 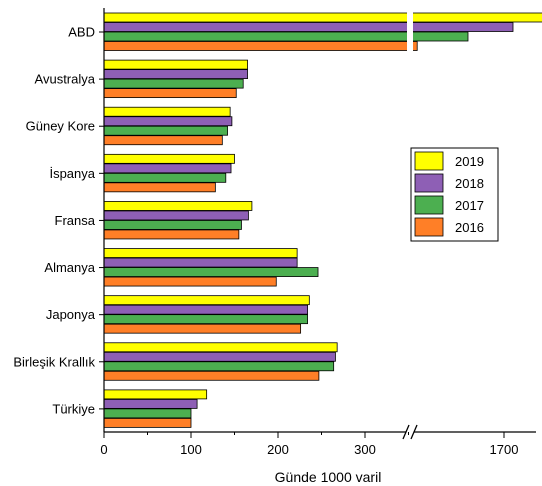 What do you see at coordinates (176, 215) in the screenshot?
I see `bar-fransa-2018` at bounding box center [176, 215].